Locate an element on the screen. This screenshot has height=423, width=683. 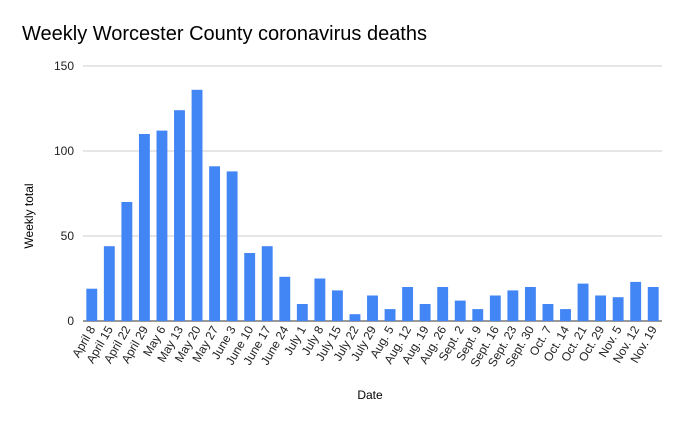
y-axis-ticks: 0 50 100 150 is located at coordinates (64, 193).